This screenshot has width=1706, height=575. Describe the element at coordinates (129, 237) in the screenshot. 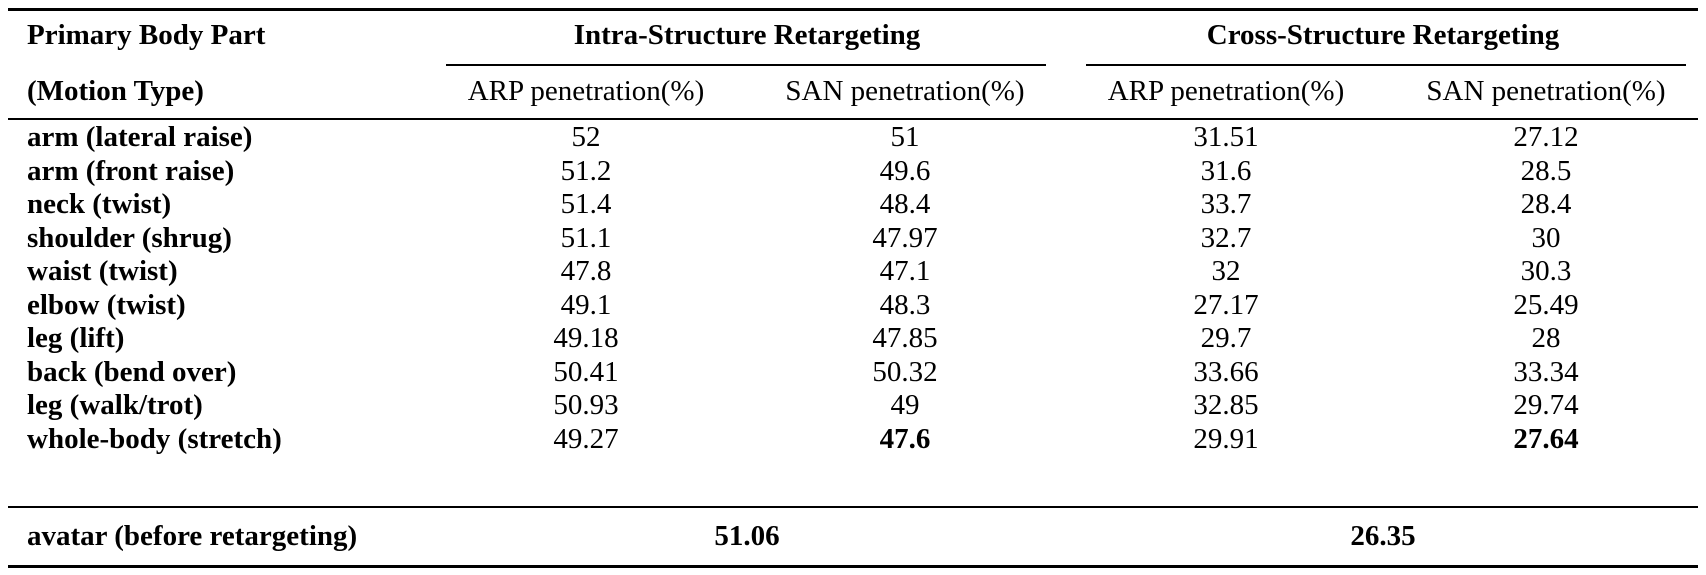

I see `row-label: shoulder (shrug)` at that location.